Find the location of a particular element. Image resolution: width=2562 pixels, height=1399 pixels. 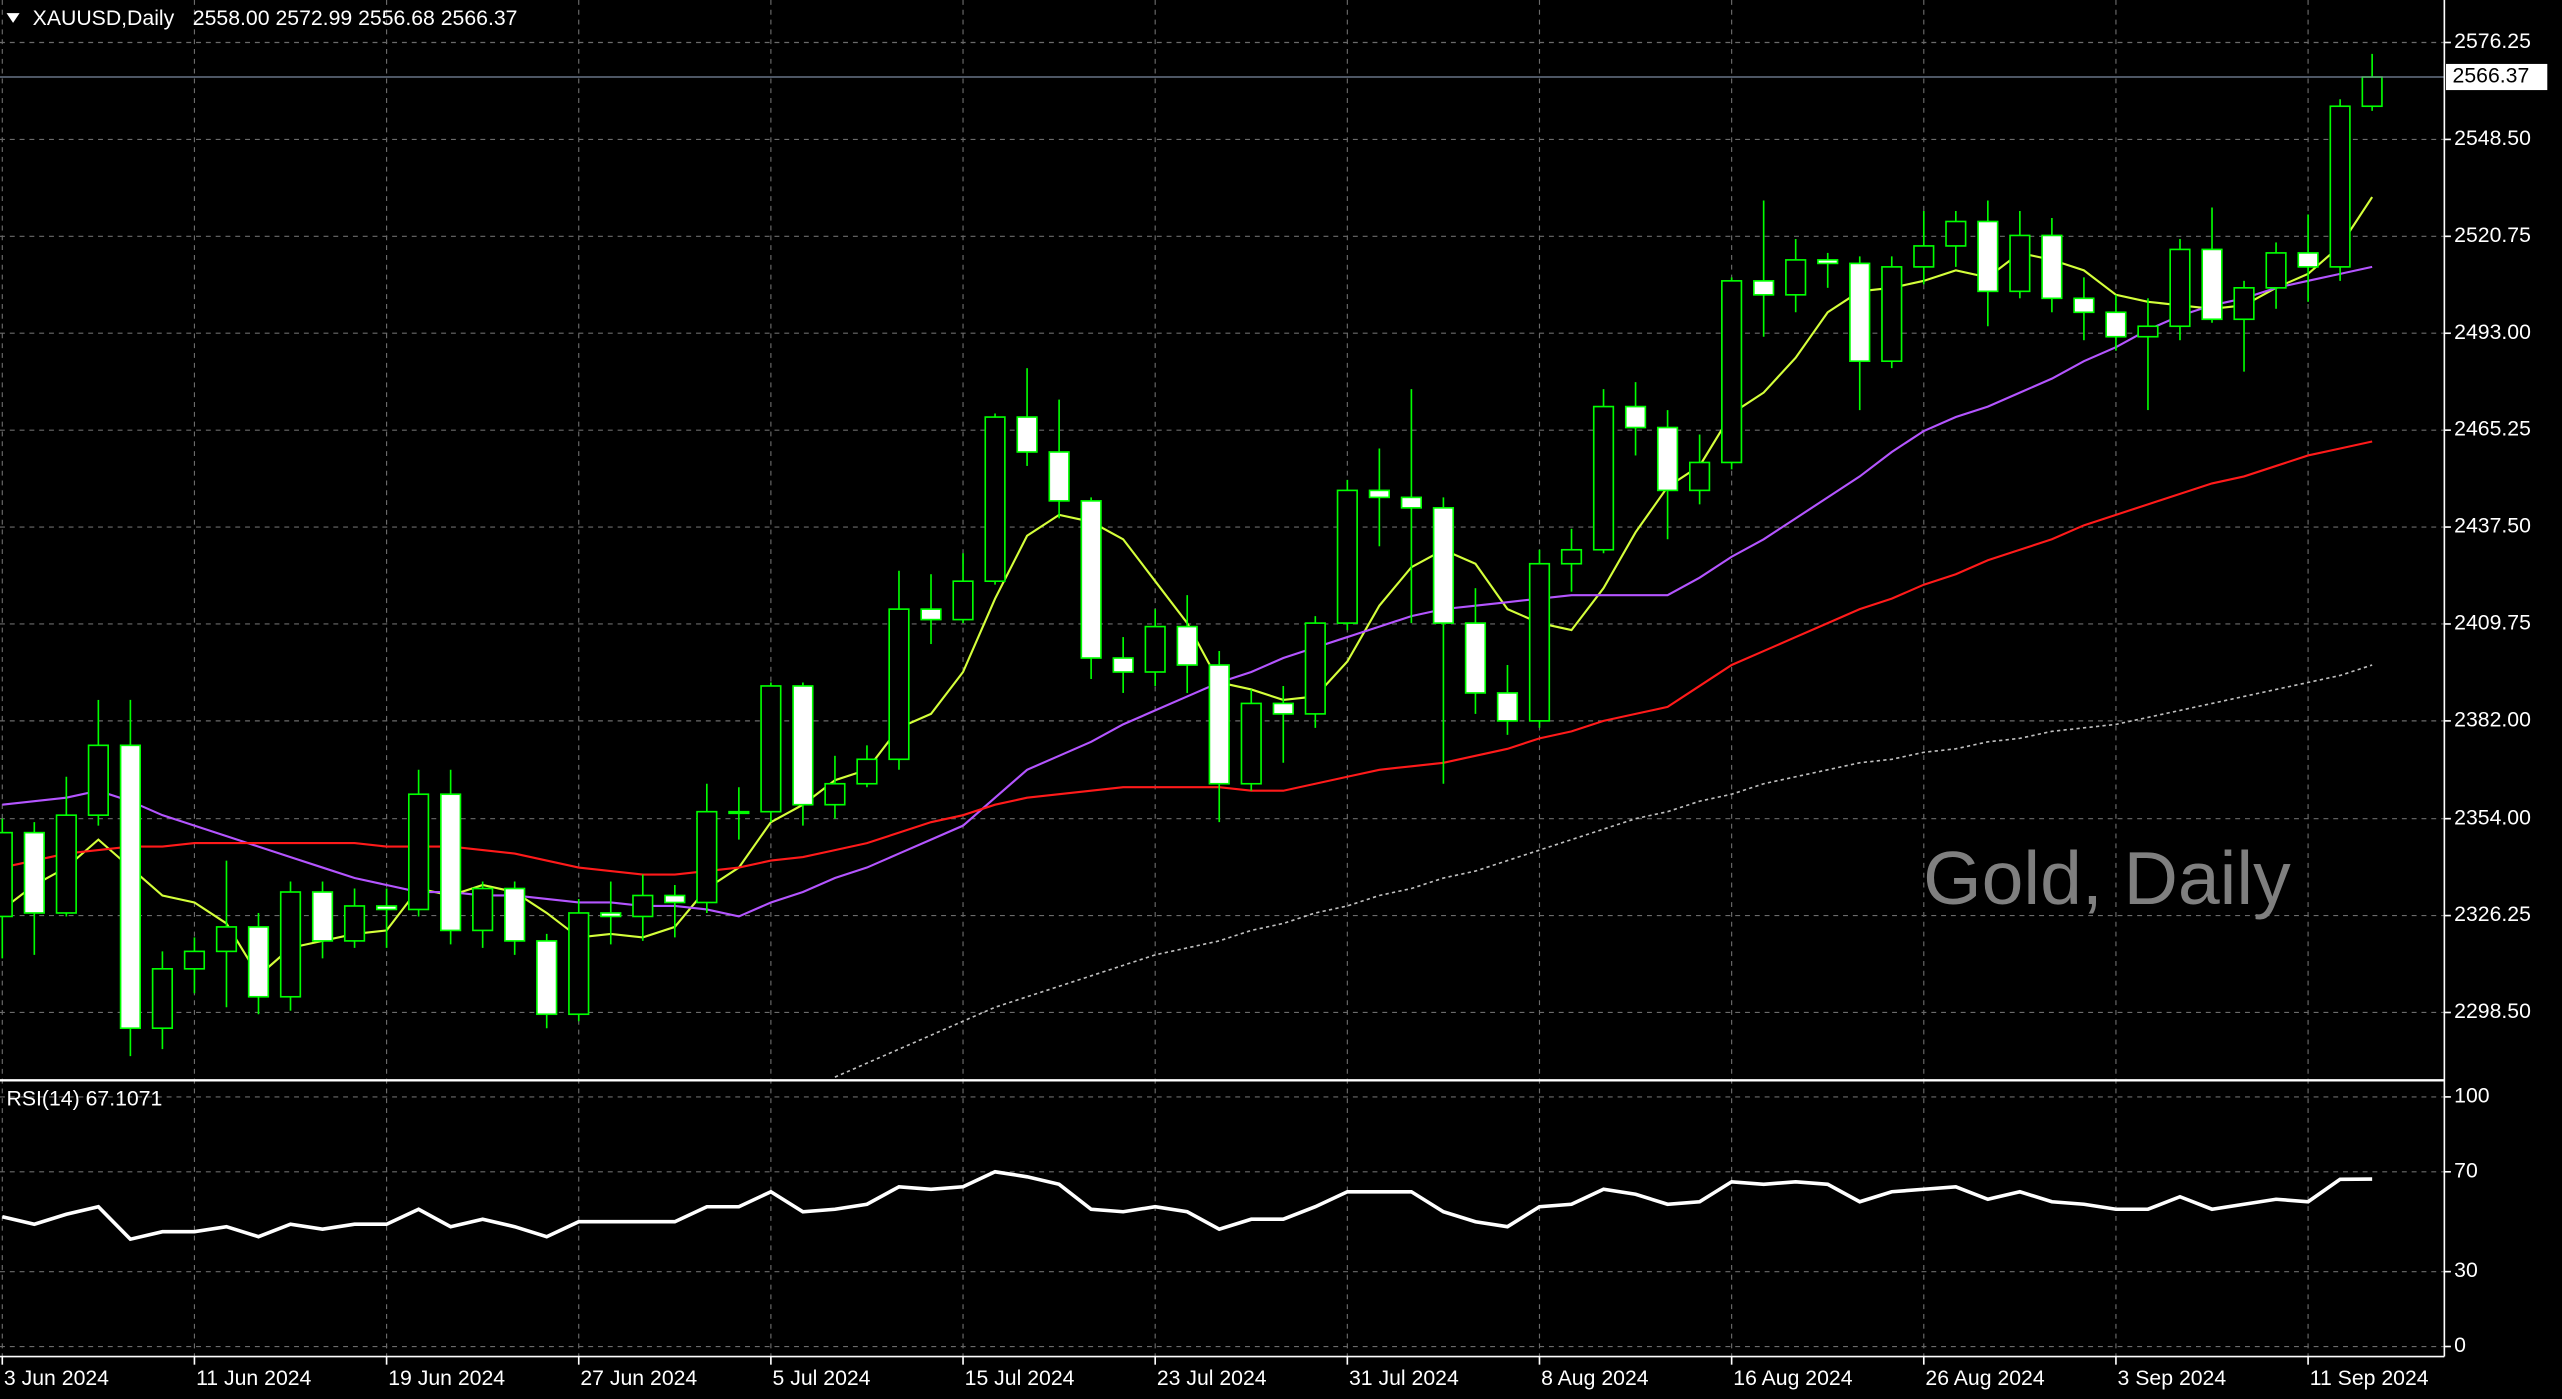

y-tick-label: 2493.00 is located at coordinates (2492, 332).